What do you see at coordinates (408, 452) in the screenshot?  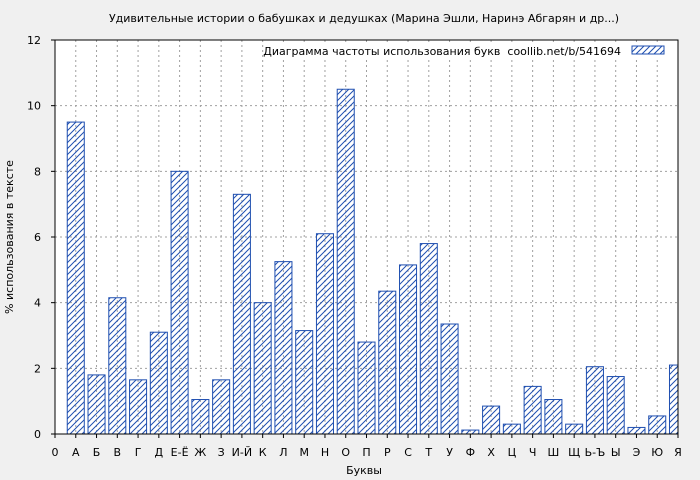 I see `x-tick-label: С` at bounding box center [408, 452].